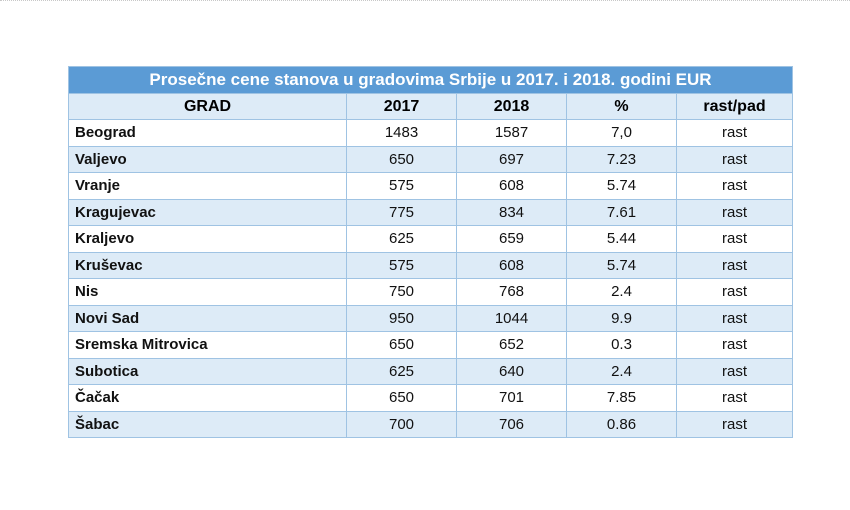 Image resolution: width=850 pixels, height=510 pixels. I want to click on table-row: Novi Sad 950 1044 9.9 rast, so click(430, 318).